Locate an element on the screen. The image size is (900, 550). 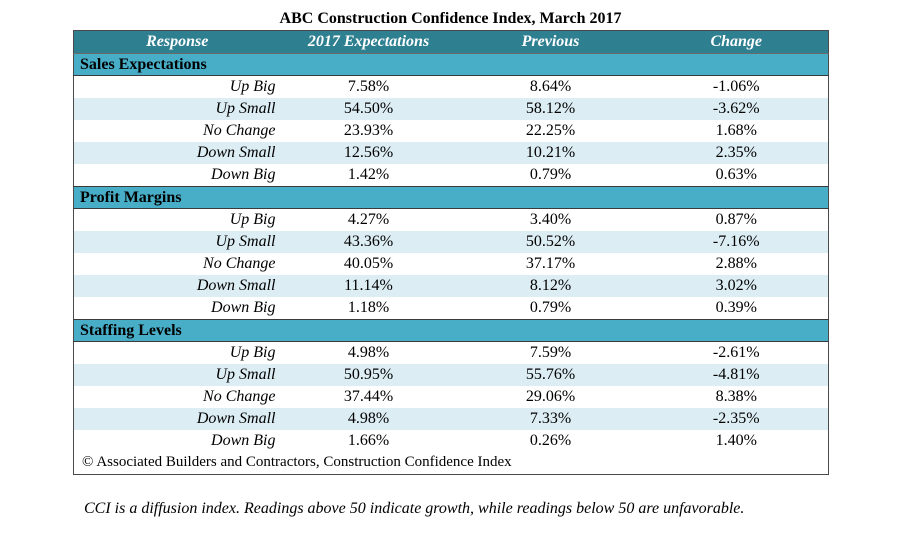
expectations-cell: 7.58% is located at coordinates (368, 86).